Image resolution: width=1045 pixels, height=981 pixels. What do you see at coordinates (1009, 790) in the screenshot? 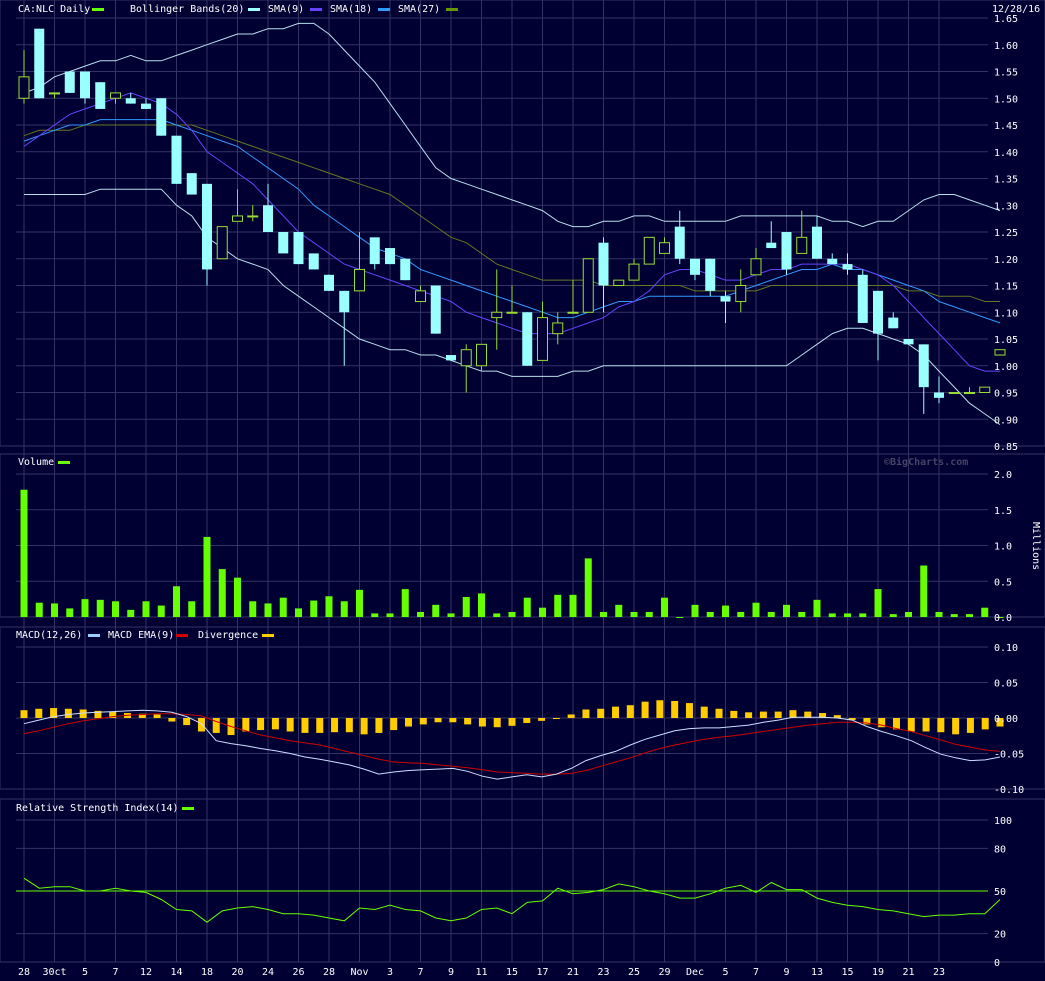
I see `macd-y-tick-label: -0.10` at bounding box center [1009, 790].